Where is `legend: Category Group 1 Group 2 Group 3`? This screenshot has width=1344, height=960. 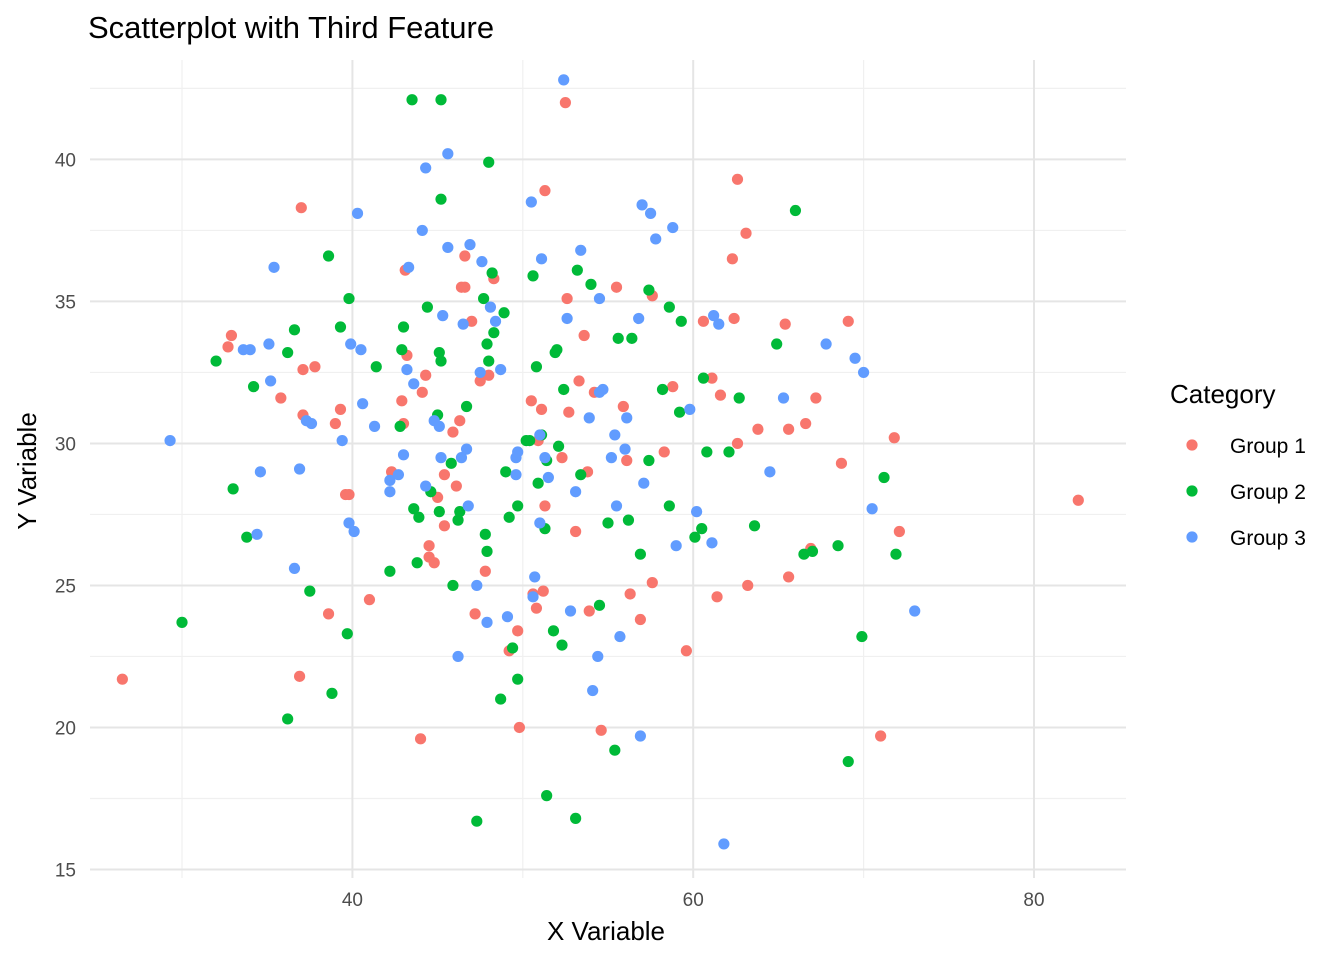
legend: Category Group 1 Group 2 Group 3 is located at coordinates (1238, 464).